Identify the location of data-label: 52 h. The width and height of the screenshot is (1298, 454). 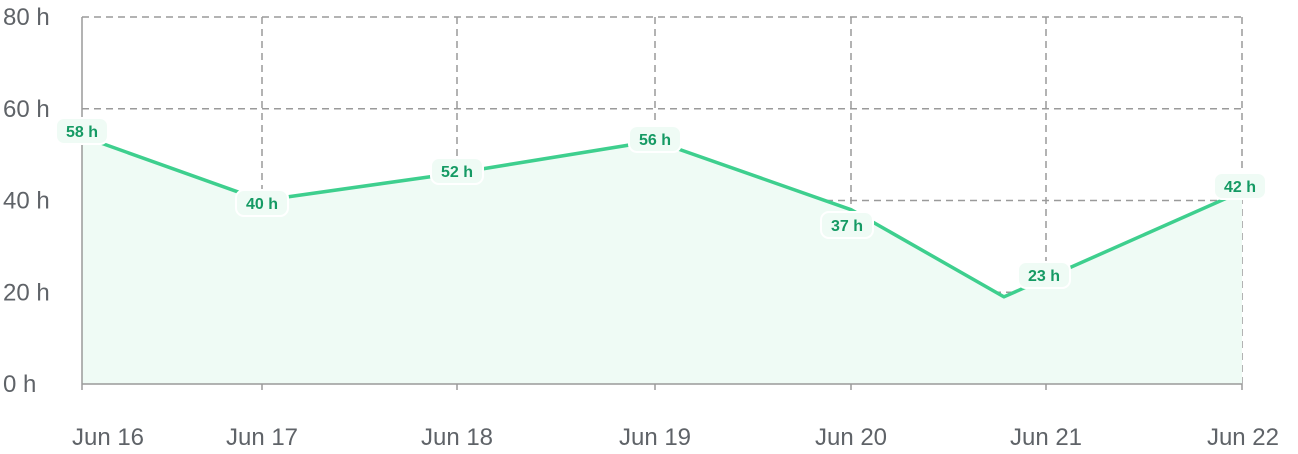
(457, 171).